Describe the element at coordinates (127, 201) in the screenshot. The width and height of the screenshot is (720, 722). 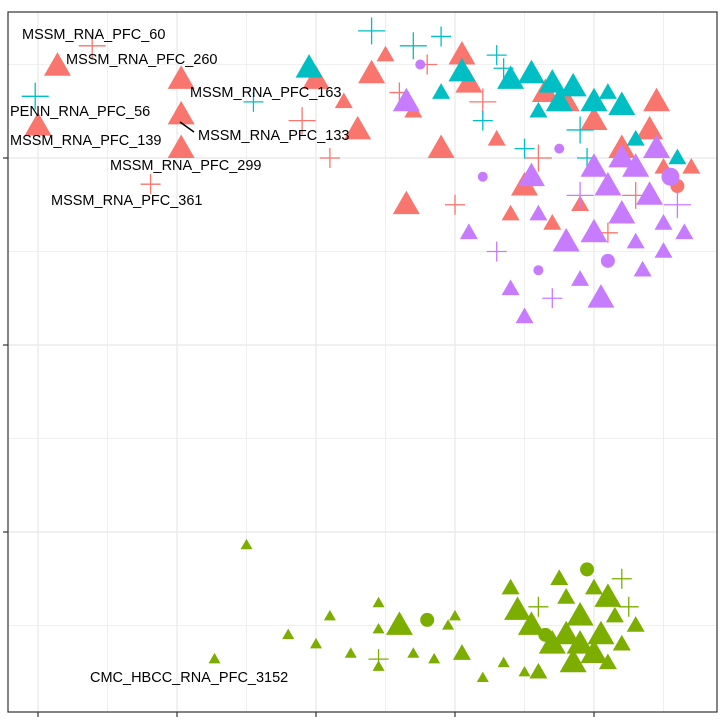
I see `point-label: MSSM_RNA_PFC_361` at that location.